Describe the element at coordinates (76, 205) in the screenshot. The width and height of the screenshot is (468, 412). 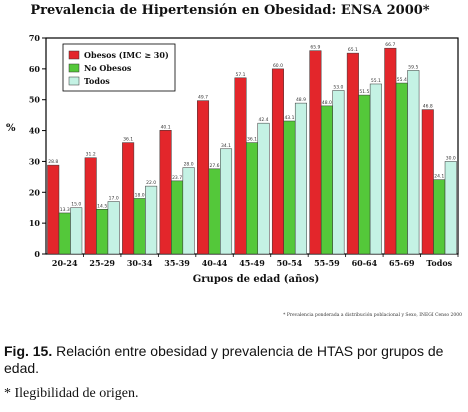
I see `bar-value-label: 15.0` at that location.